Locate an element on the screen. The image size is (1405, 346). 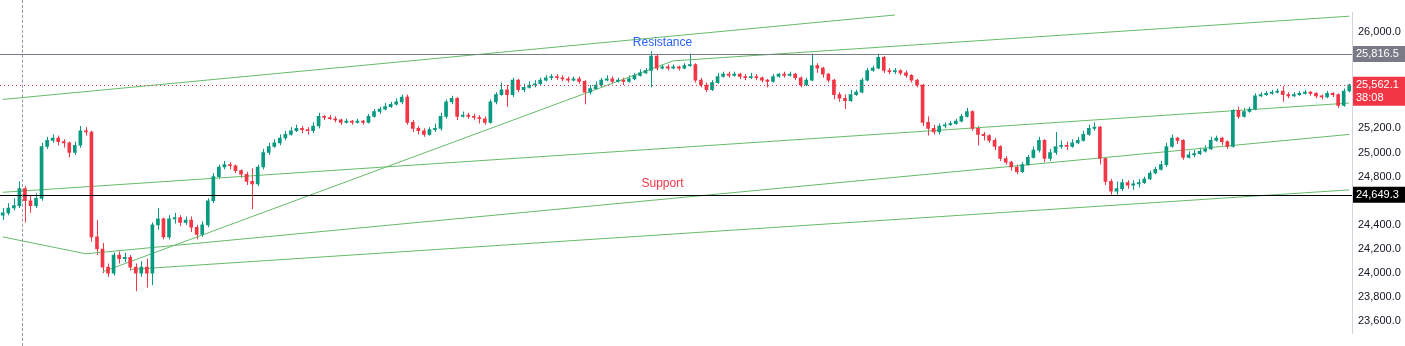
y-tick-label: 24,200.0 is located at coordinates (1379, 248).